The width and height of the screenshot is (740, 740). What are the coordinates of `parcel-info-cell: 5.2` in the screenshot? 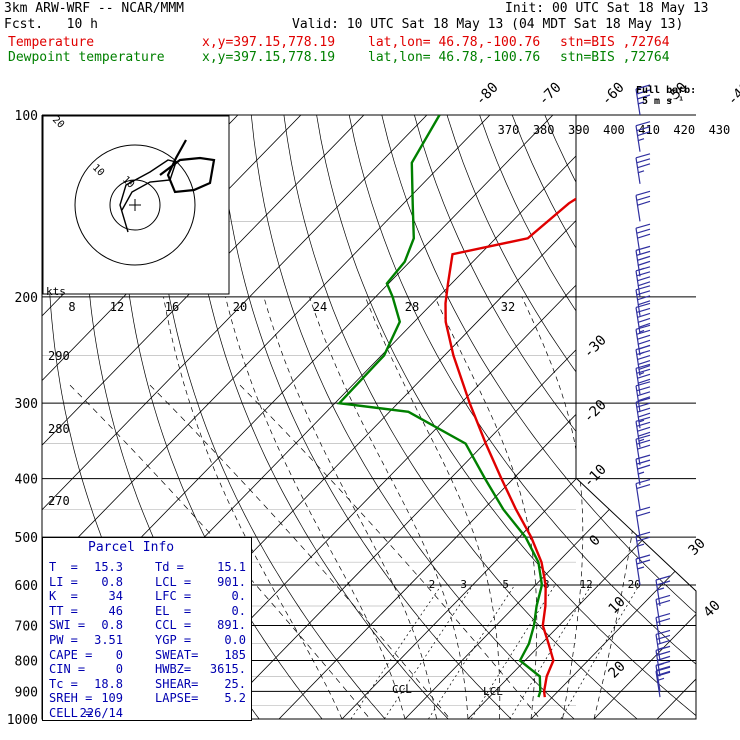 It's located at (235, 698).